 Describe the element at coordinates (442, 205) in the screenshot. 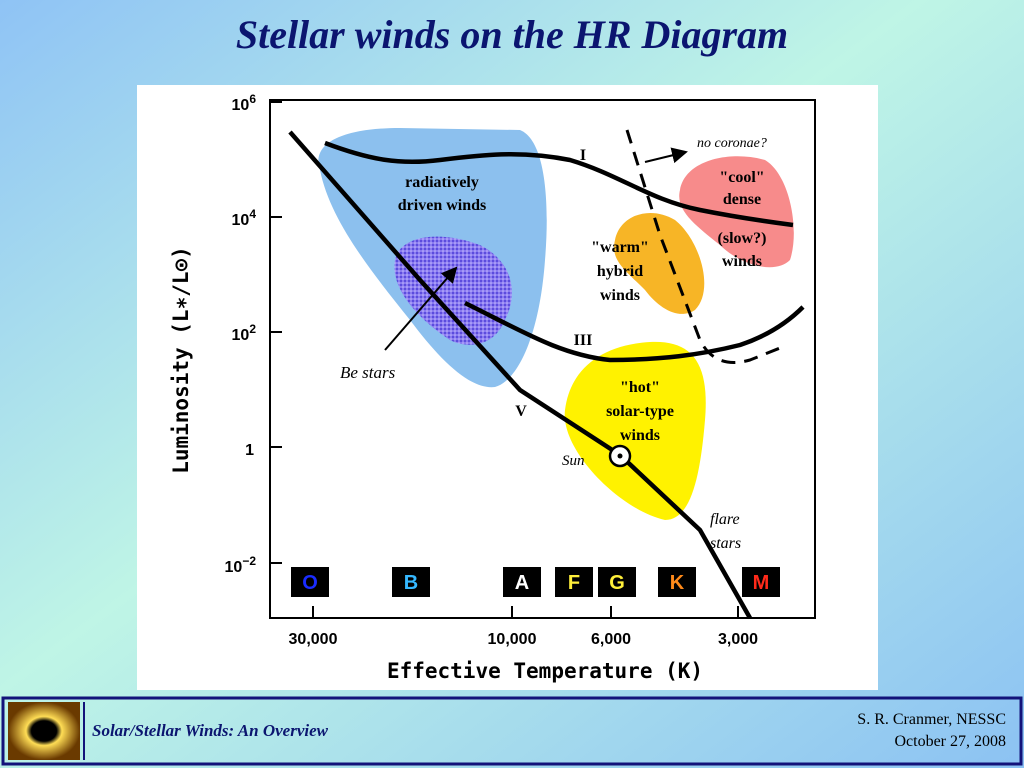

I see `region-label: driven winds` at that location.